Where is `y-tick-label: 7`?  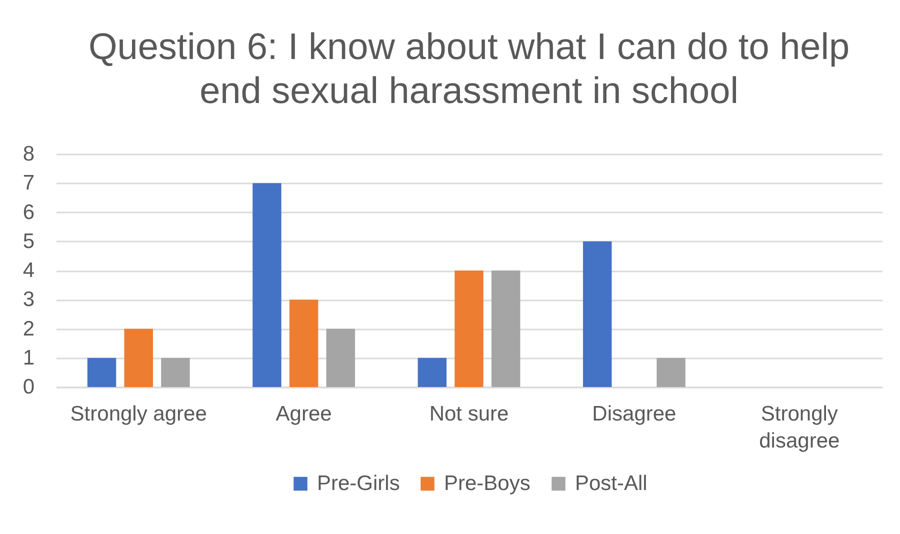 y-tick-label: 7 is located at coordinates (28, 183).